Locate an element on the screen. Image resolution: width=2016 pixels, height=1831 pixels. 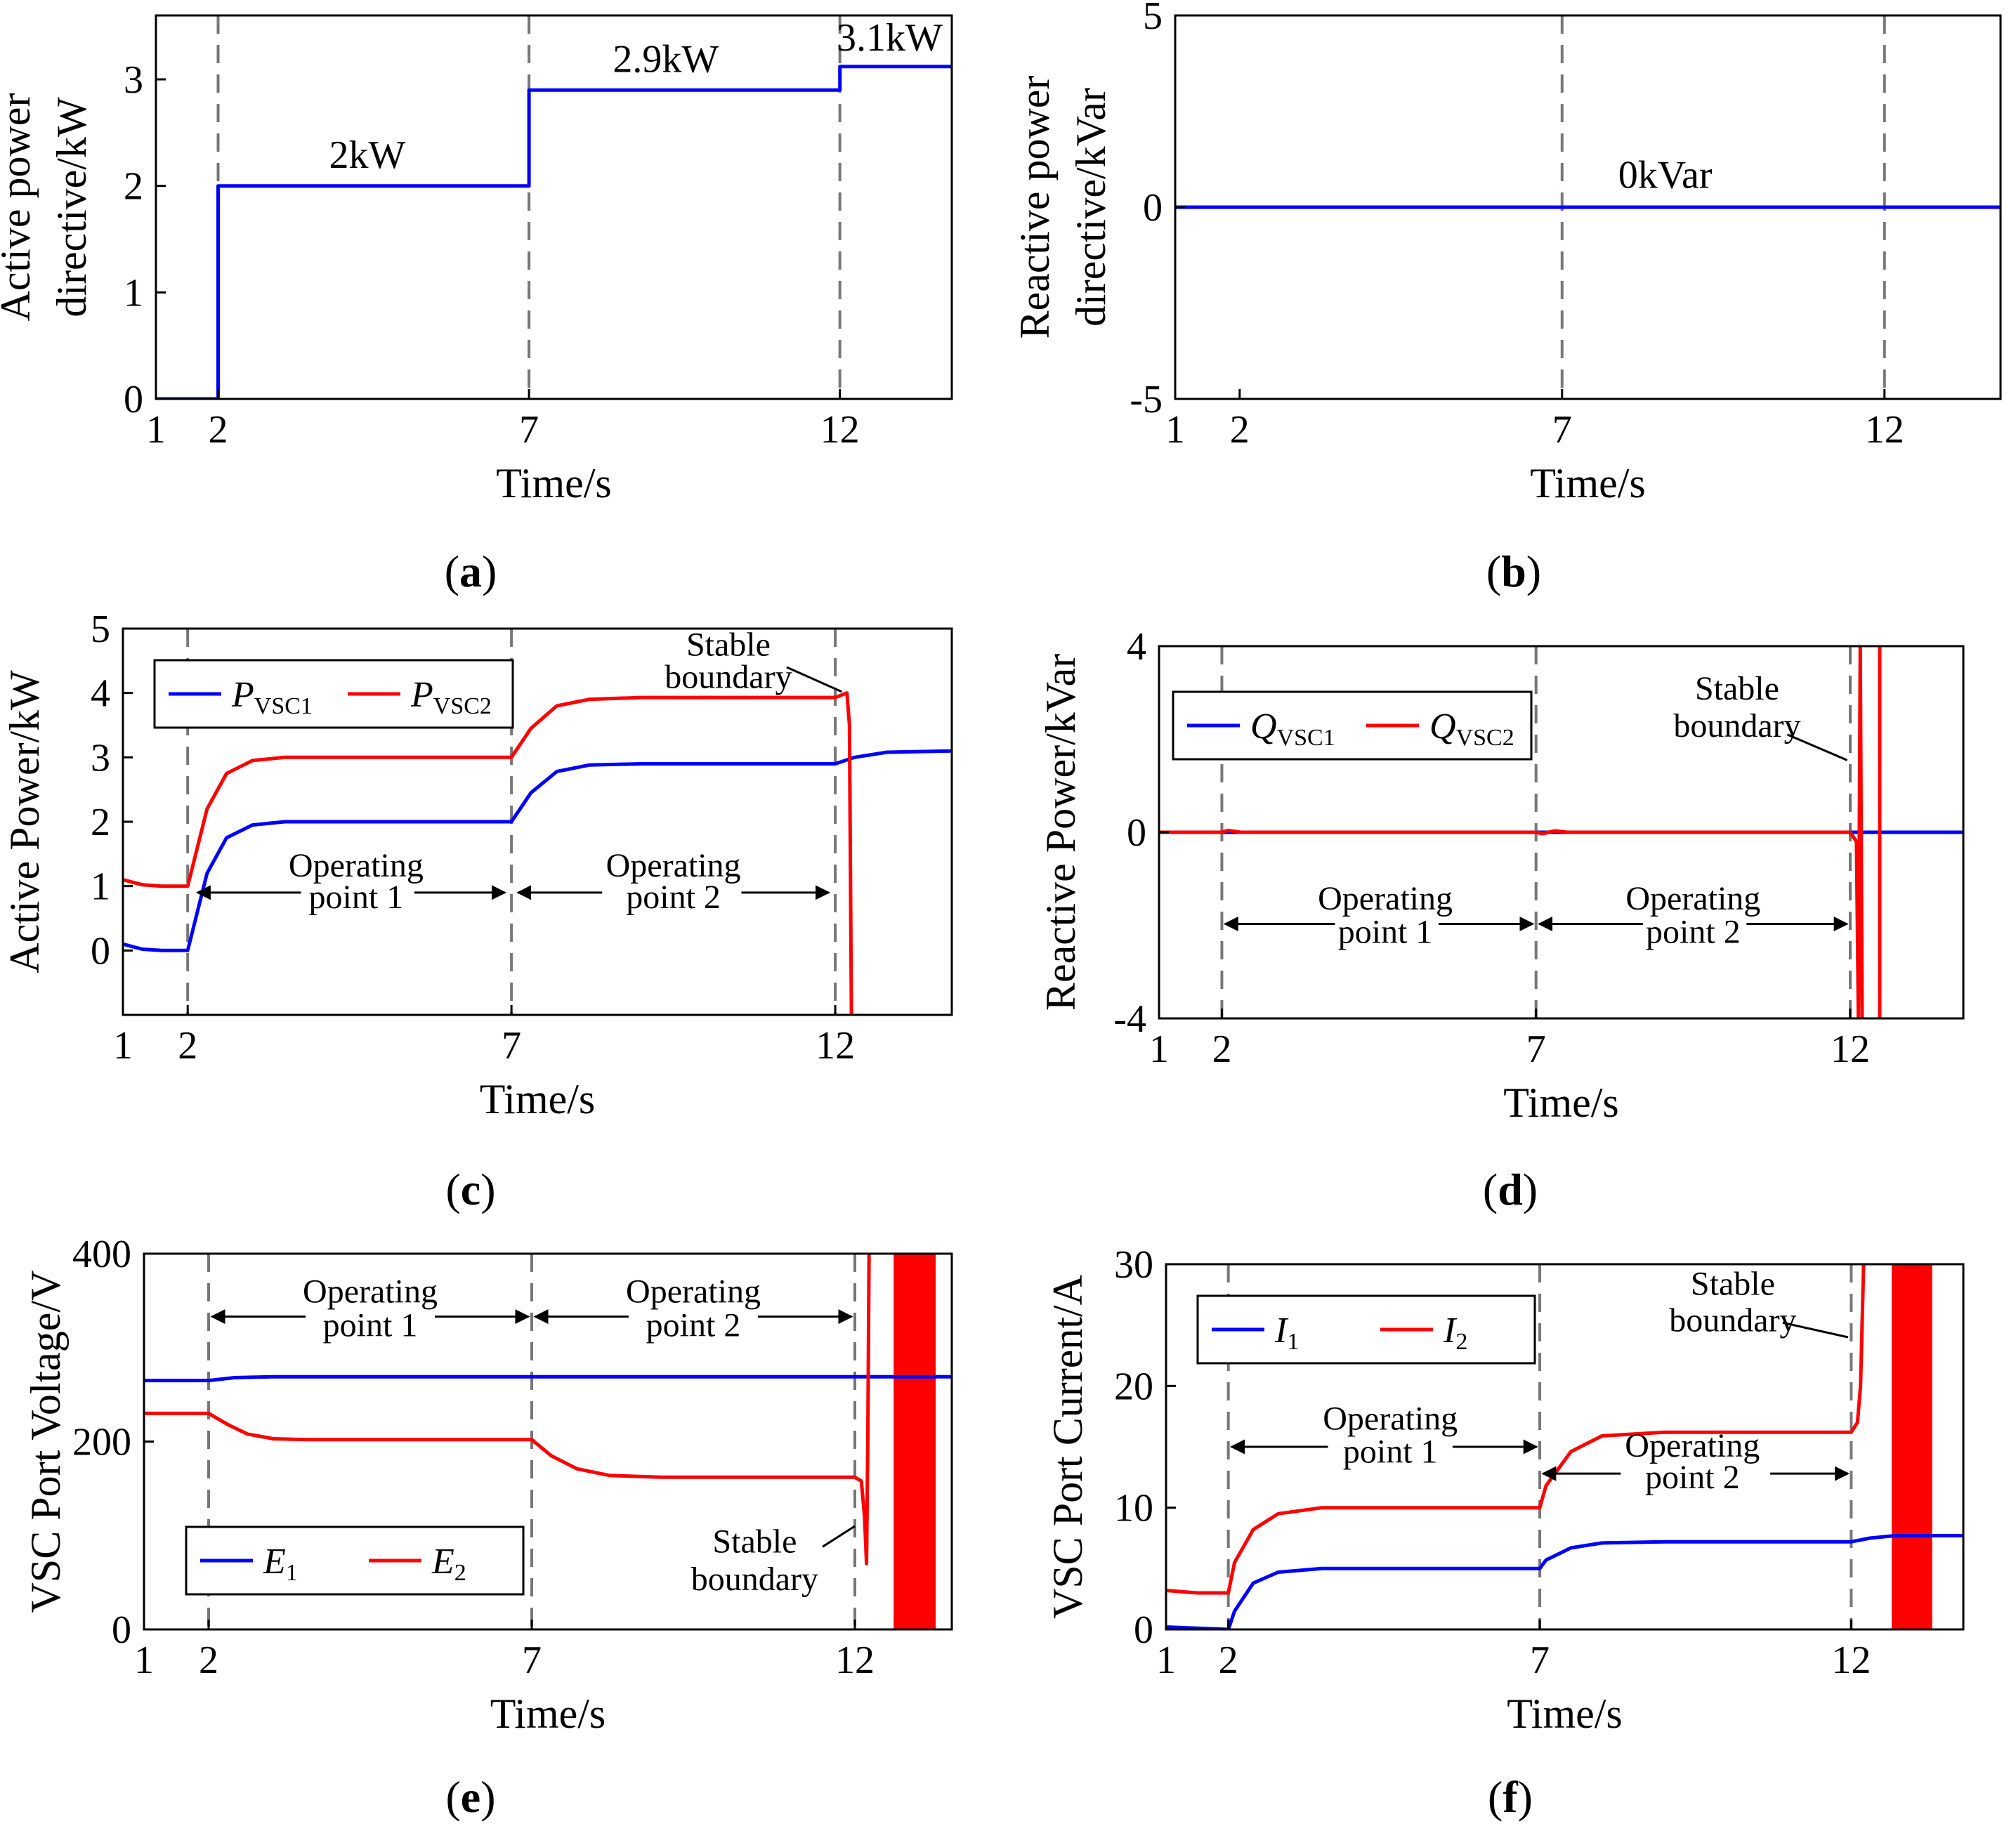
y-axis-label: Active power is located at coordinates (19, 207).